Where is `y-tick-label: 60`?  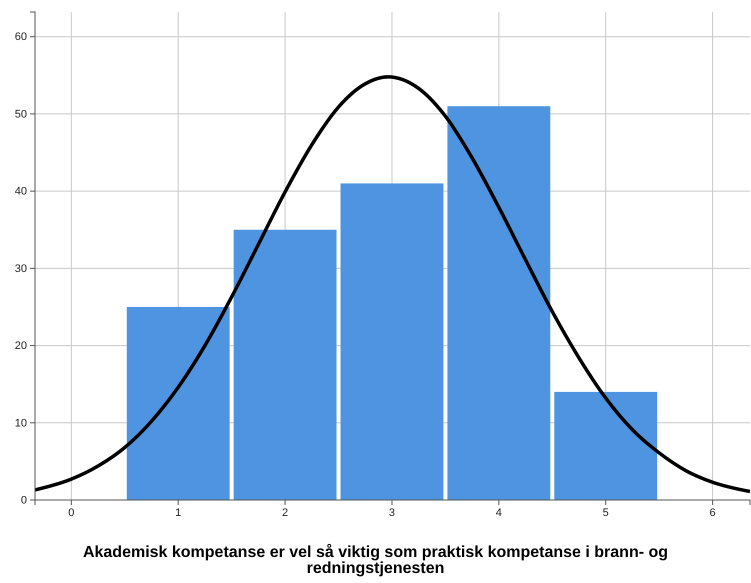 y-tick-label: 60 is located at coordinates (20, 37).